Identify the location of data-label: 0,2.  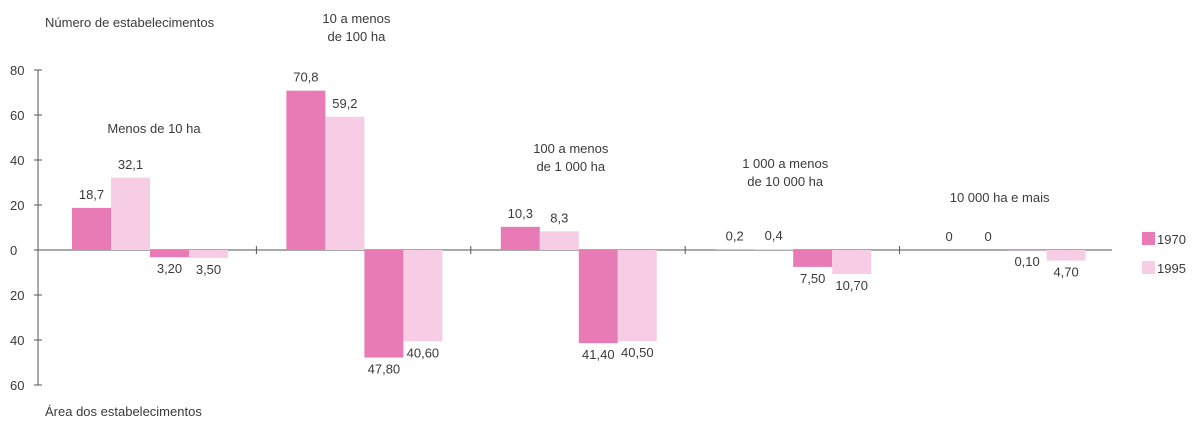
(735, 236).